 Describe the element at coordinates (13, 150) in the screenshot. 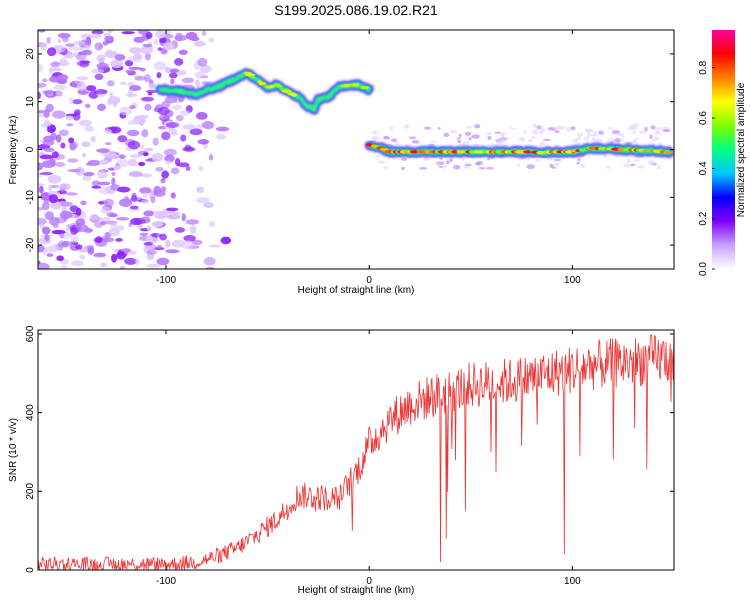

I see `spectrogram-y-label: Frequency (Hz)` at that location.